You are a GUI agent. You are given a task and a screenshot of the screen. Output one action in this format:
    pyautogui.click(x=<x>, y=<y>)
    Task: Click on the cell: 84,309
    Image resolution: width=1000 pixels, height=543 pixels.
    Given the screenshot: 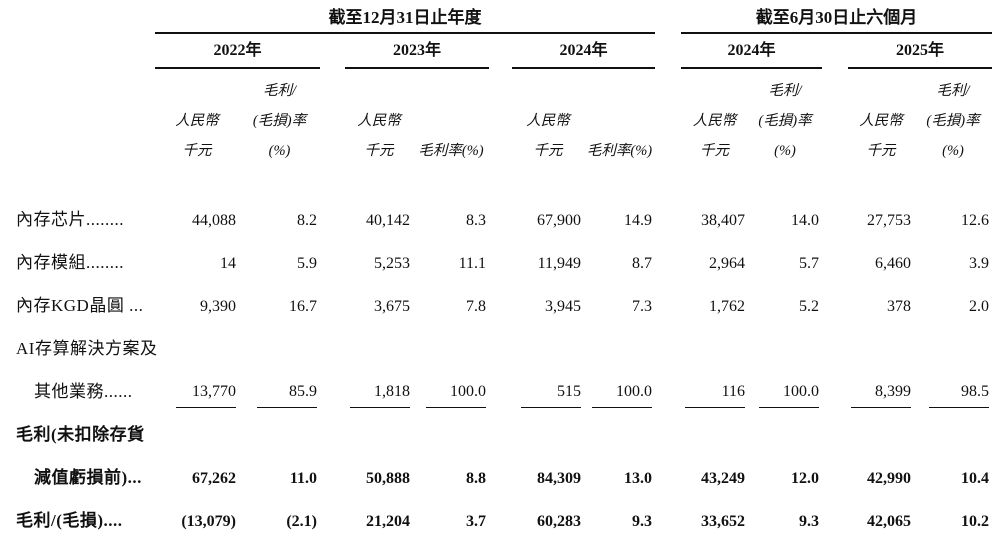 What is the action you would take?
    pyautogui.click(x=559, y=478)
    